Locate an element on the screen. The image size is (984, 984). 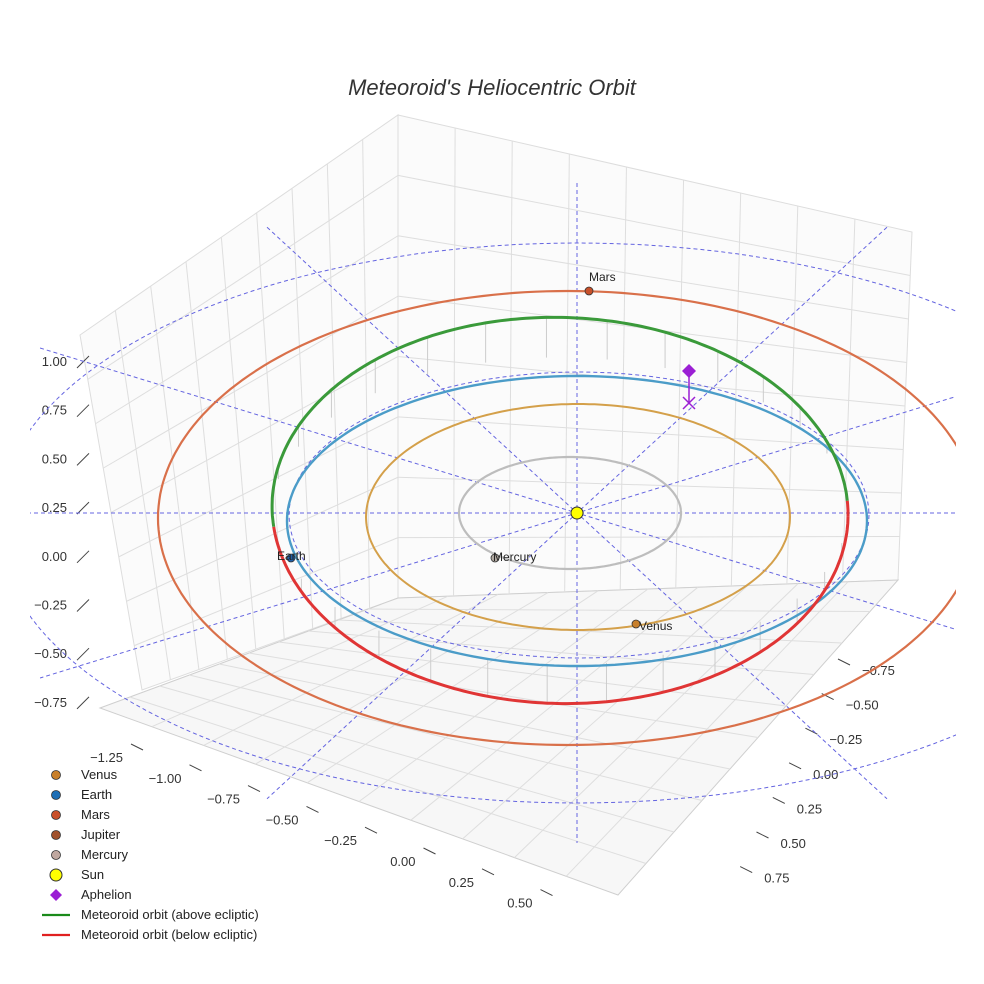
sun-marker is located at coordinates (577, 513).